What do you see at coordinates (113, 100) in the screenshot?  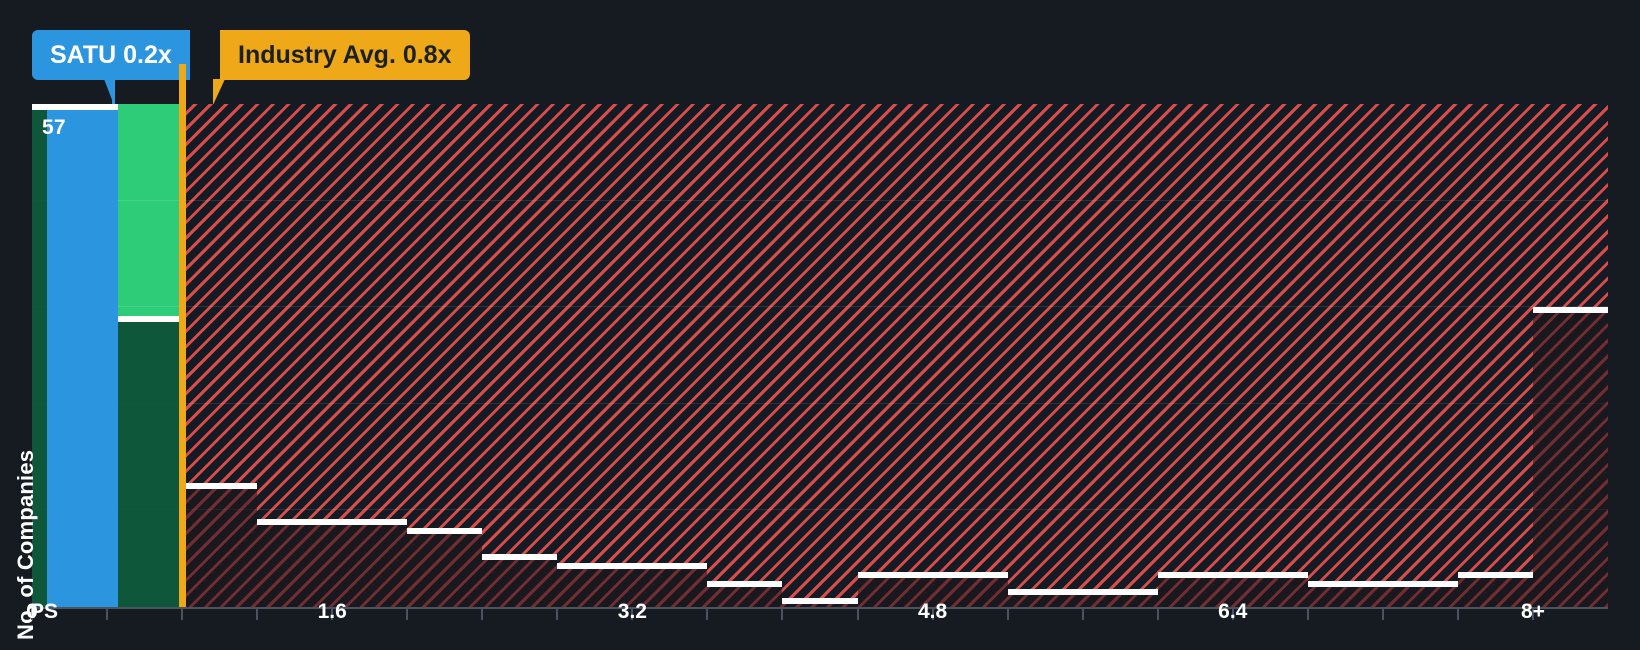 I see `self-badge-pointer-line` at bounding box center [113, 100].